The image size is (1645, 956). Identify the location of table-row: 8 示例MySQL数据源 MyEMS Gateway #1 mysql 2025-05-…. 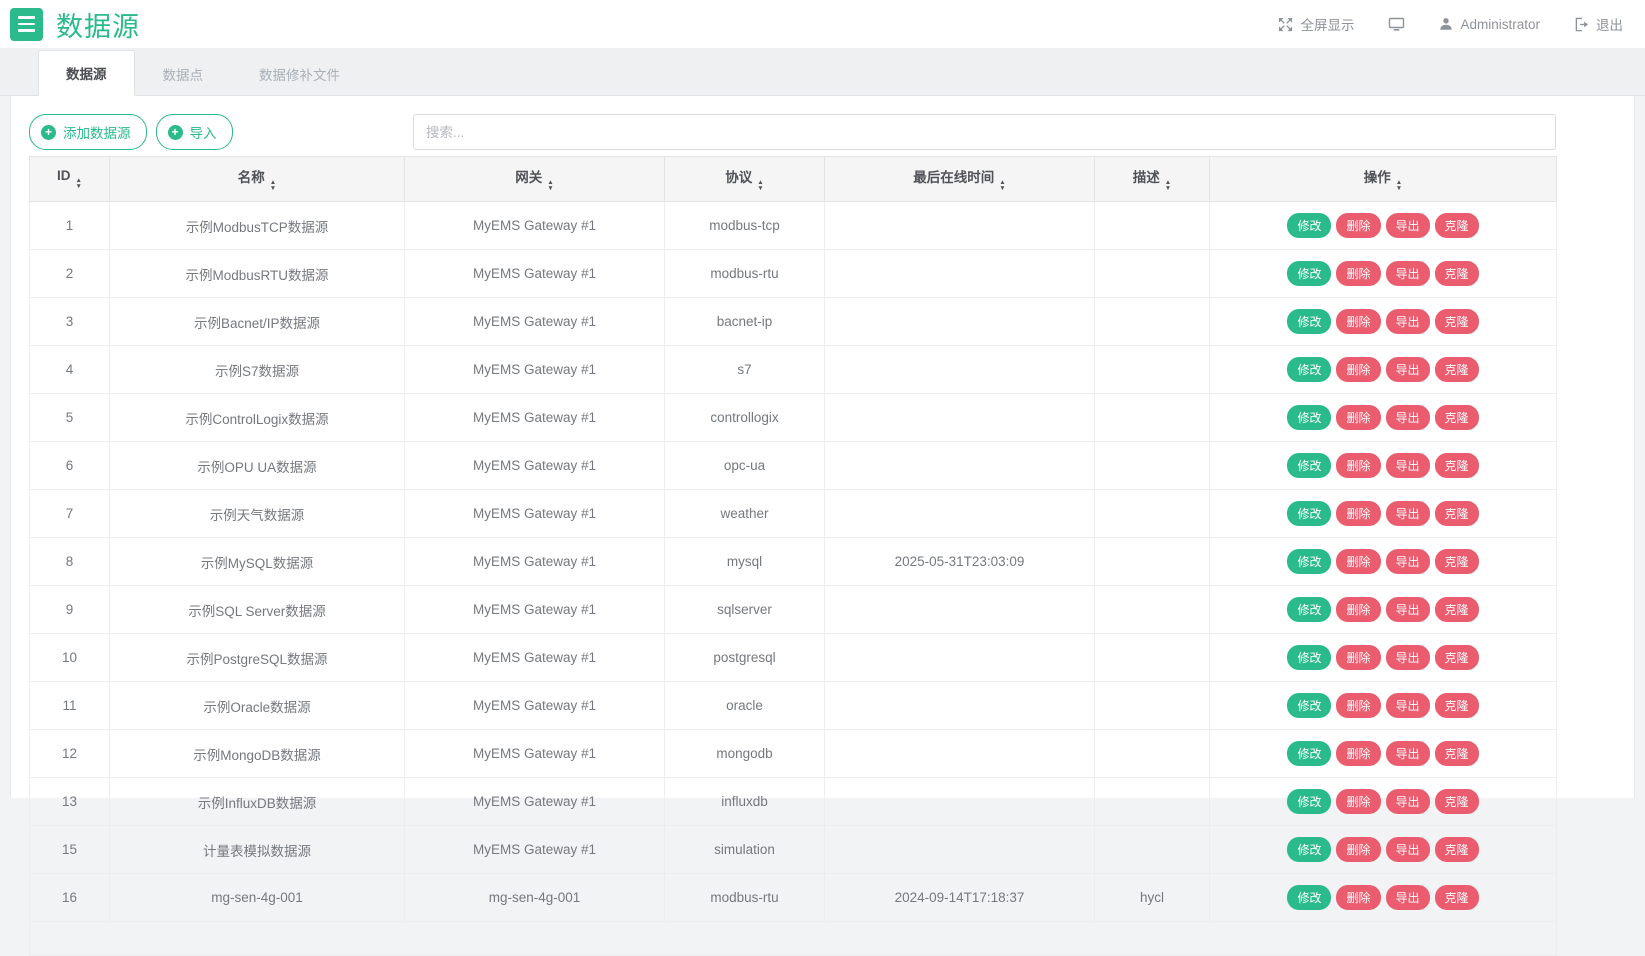
(793, 561).